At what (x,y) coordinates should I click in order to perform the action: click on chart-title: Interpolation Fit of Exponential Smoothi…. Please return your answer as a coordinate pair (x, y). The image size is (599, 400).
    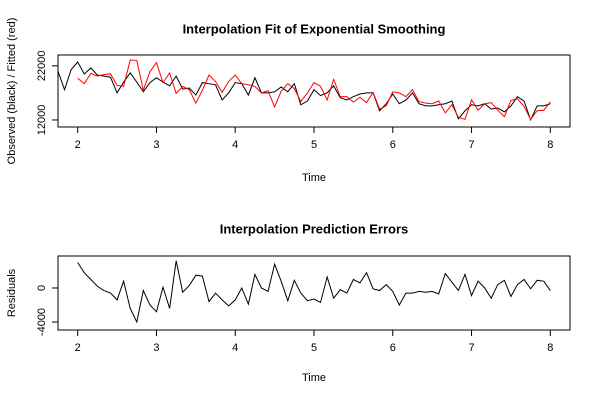
    Looking at the image, I should click on (314, 28).